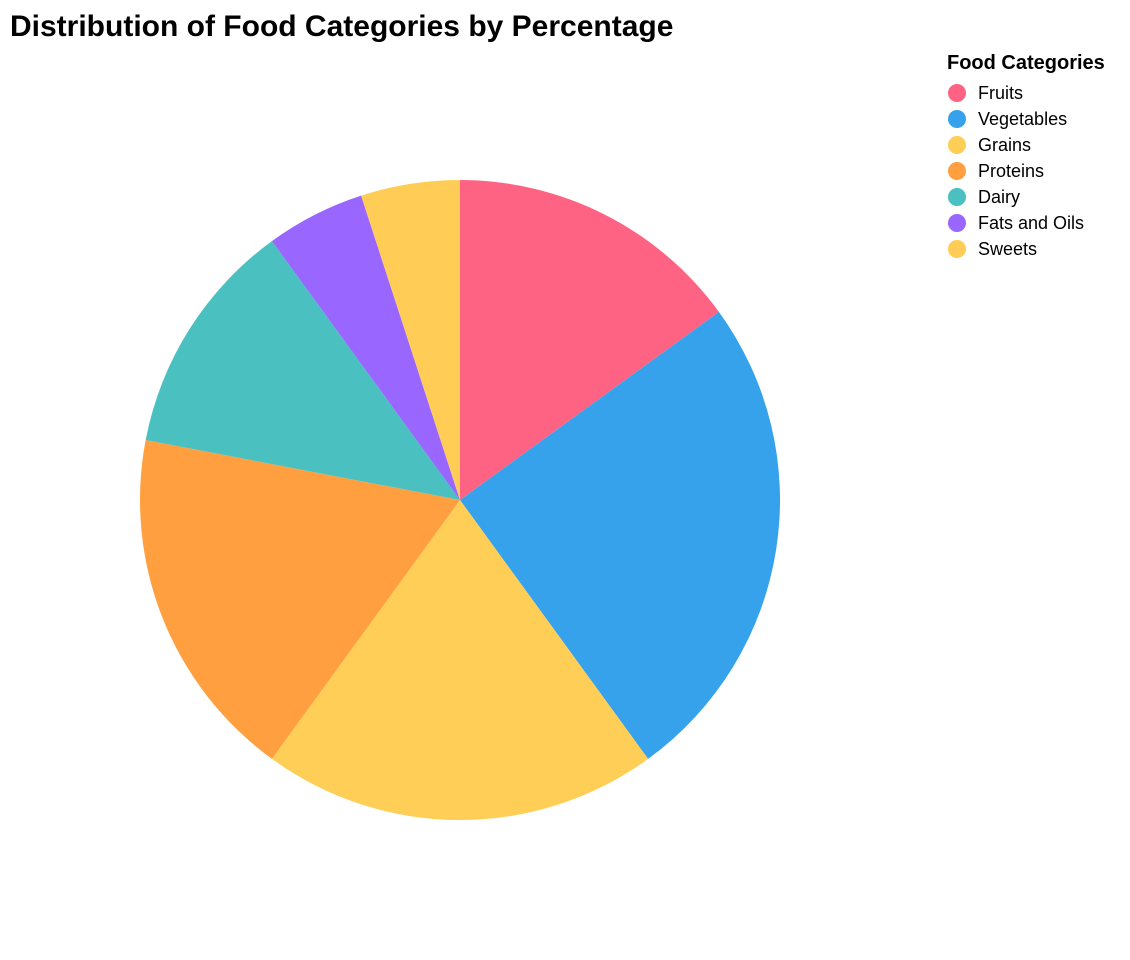  What do you see at coordinates (1000, 93) in the screenshot?
I see `legend-label: Fruits` at bounding box center [1000, 93].